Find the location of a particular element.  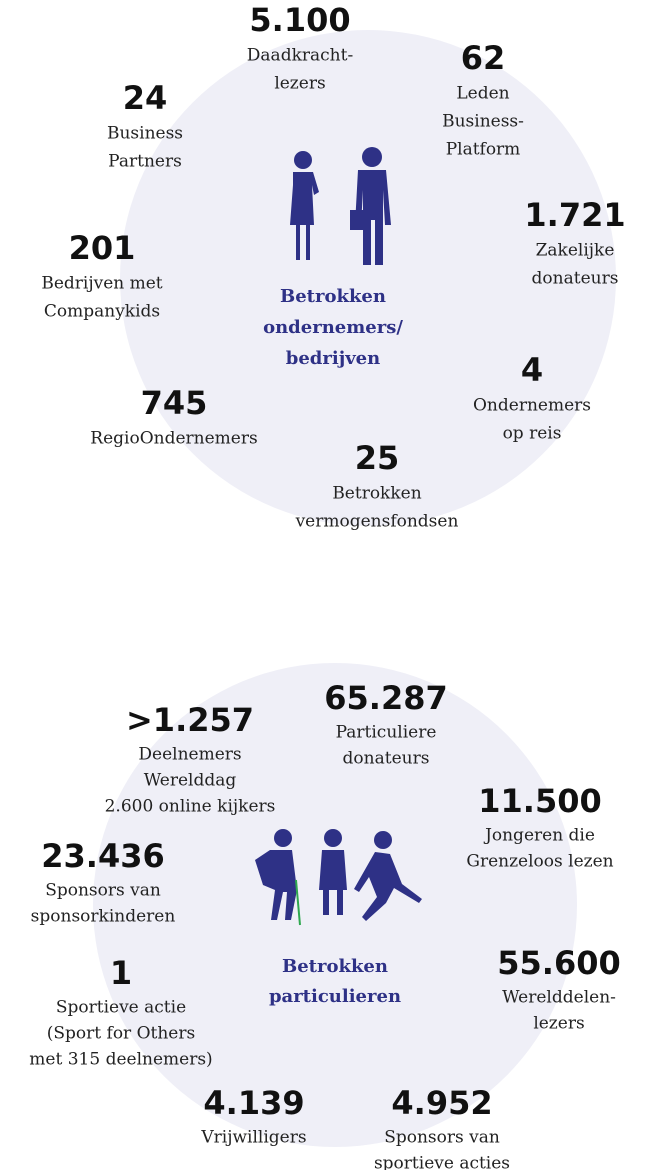

stat-label: Sportieve actie is located at coordinates (121, 1008).